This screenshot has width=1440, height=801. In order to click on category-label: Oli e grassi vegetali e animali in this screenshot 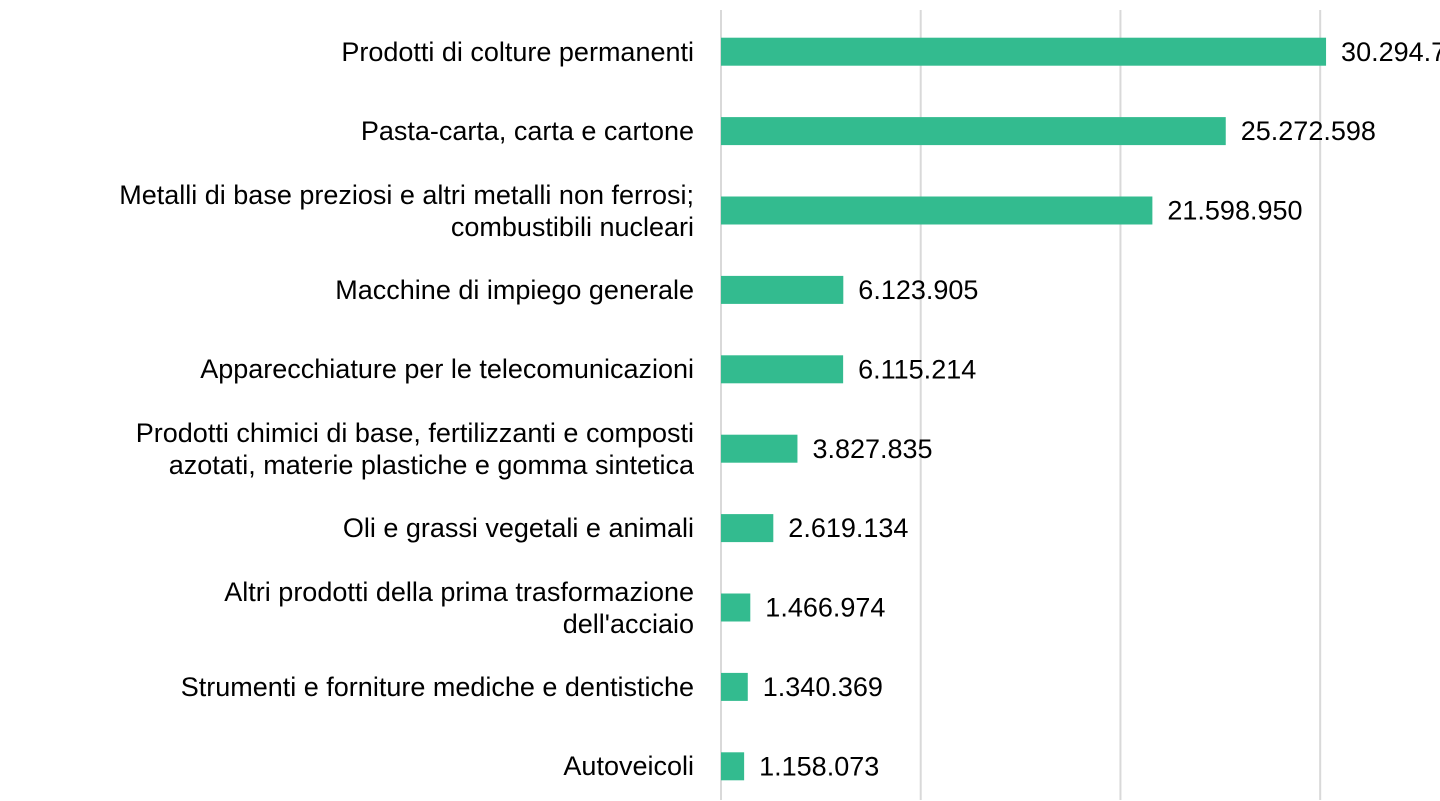, I will do `click(518, 528)`.